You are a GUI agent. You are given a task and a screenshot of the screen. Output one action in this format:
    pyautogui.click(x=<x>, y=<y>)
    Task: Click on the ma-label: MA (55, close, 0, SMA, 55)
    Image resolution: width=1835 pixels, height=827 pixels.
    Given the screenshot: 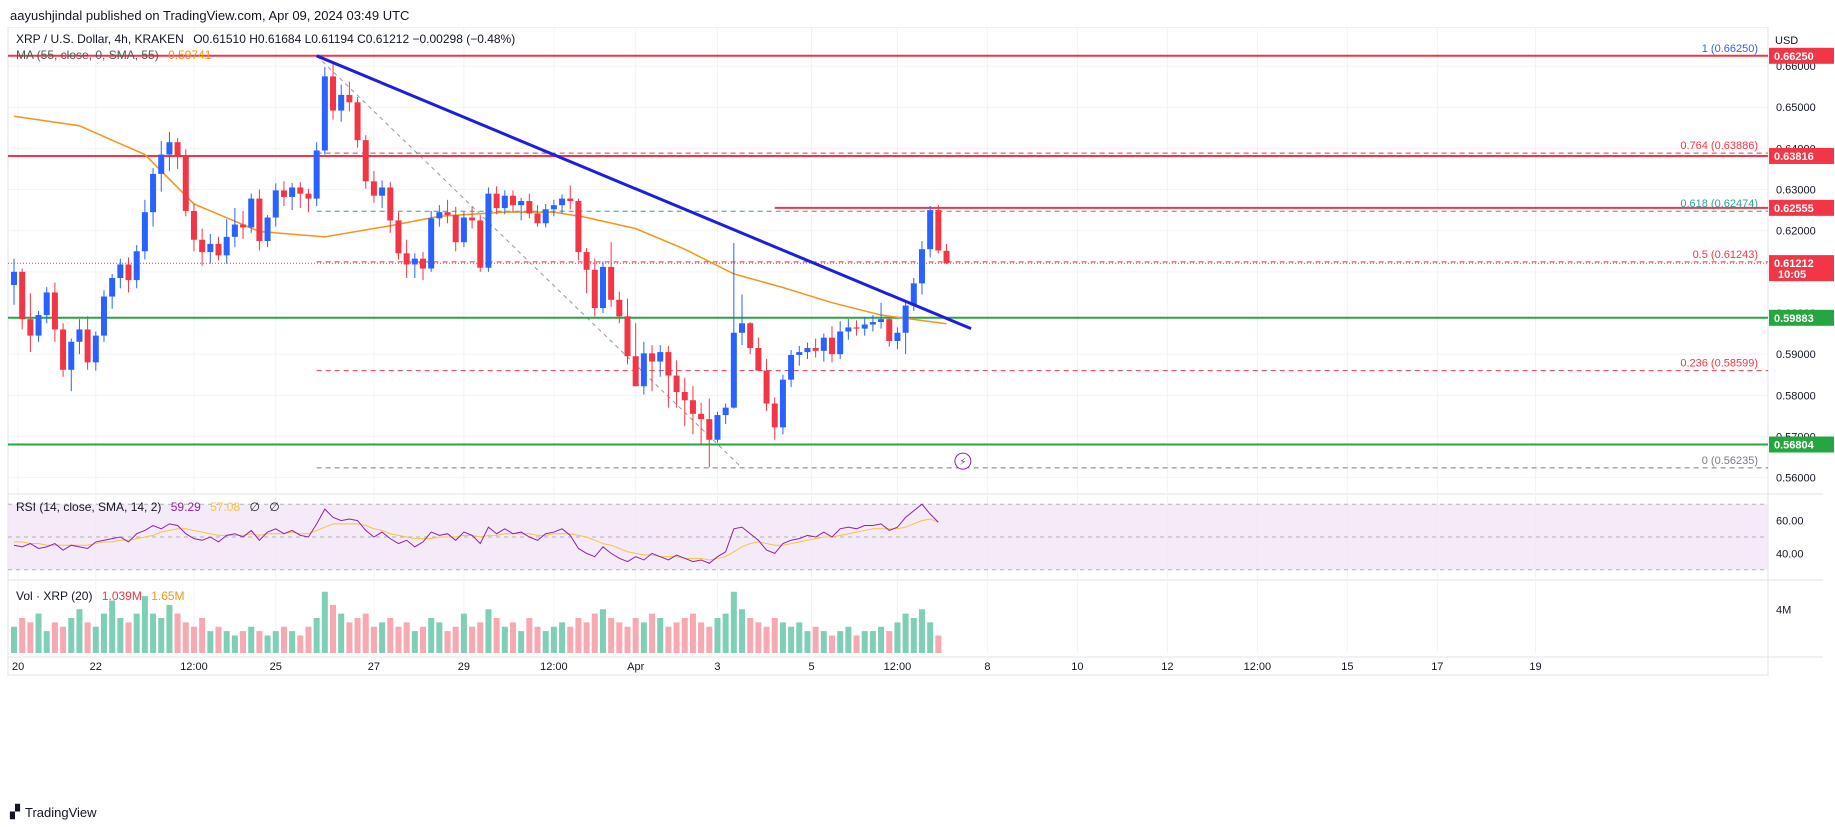 What is the action you would take?
    pyautogui.click(x=87, y=55)
    